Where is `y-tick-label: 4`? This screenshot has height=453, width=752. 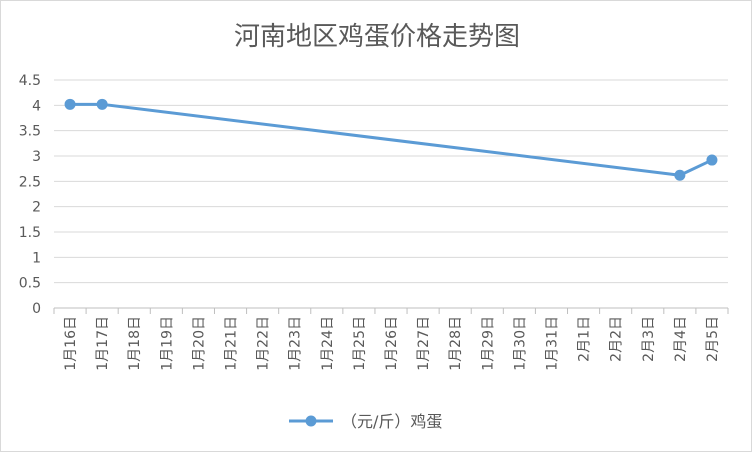
y-tick-label: 4 is located at coordinates (36, 106).